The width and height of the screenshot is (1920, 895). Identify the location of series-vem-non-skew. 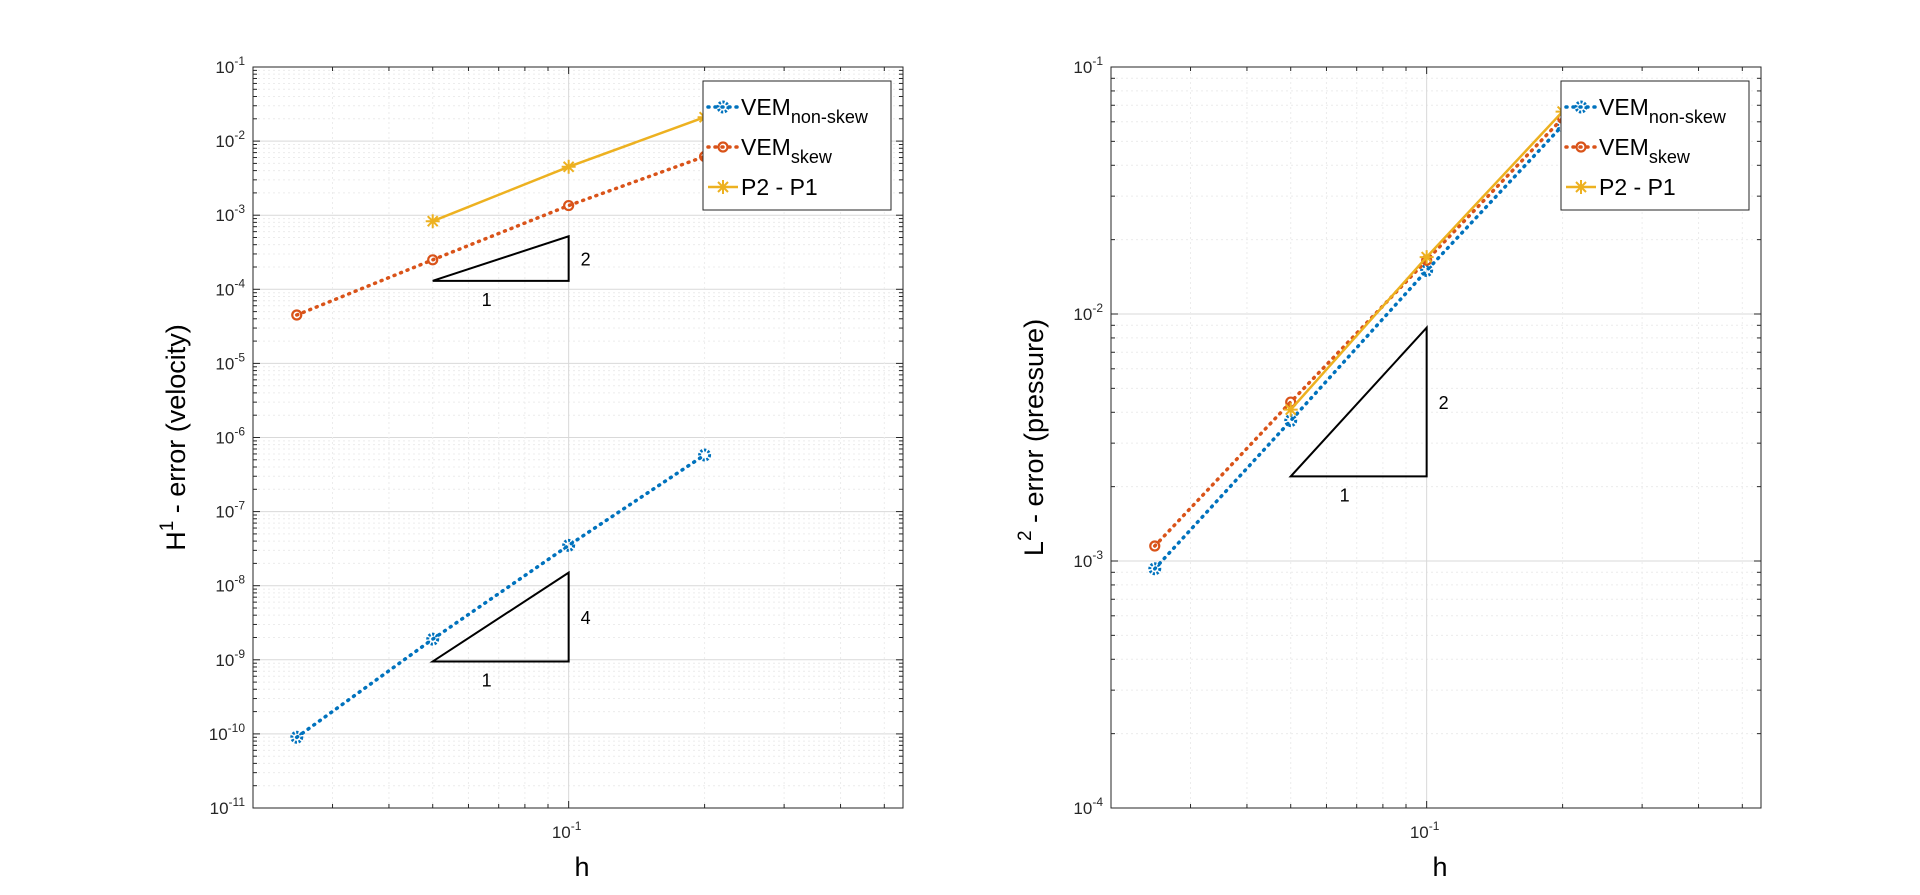
(501, 596).